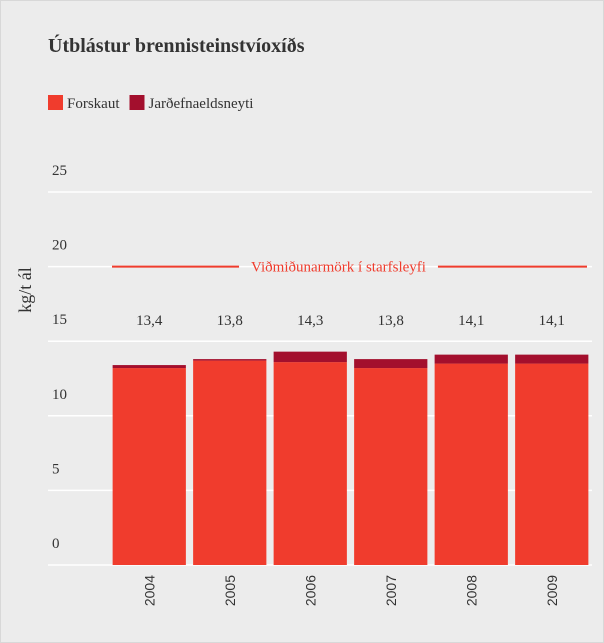 The image size is (604, 643). Describe the element at coordinates (59, 395) in the screenshot. I see `y-tick-label: 10` at that location.